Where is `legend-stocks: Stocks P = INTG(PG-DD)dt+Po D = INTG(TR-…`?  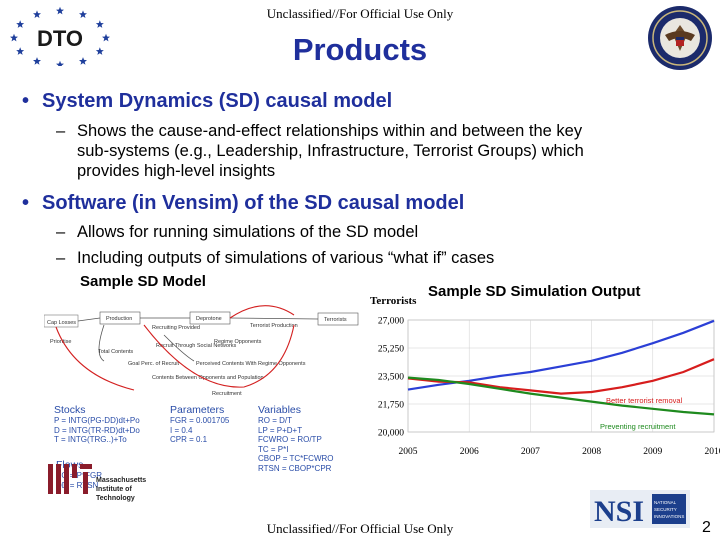 legend-stocks: Stocks P = INTG(PG-DD)dt+Po D = INTG(TR-… is located at coordinates (97, 424).